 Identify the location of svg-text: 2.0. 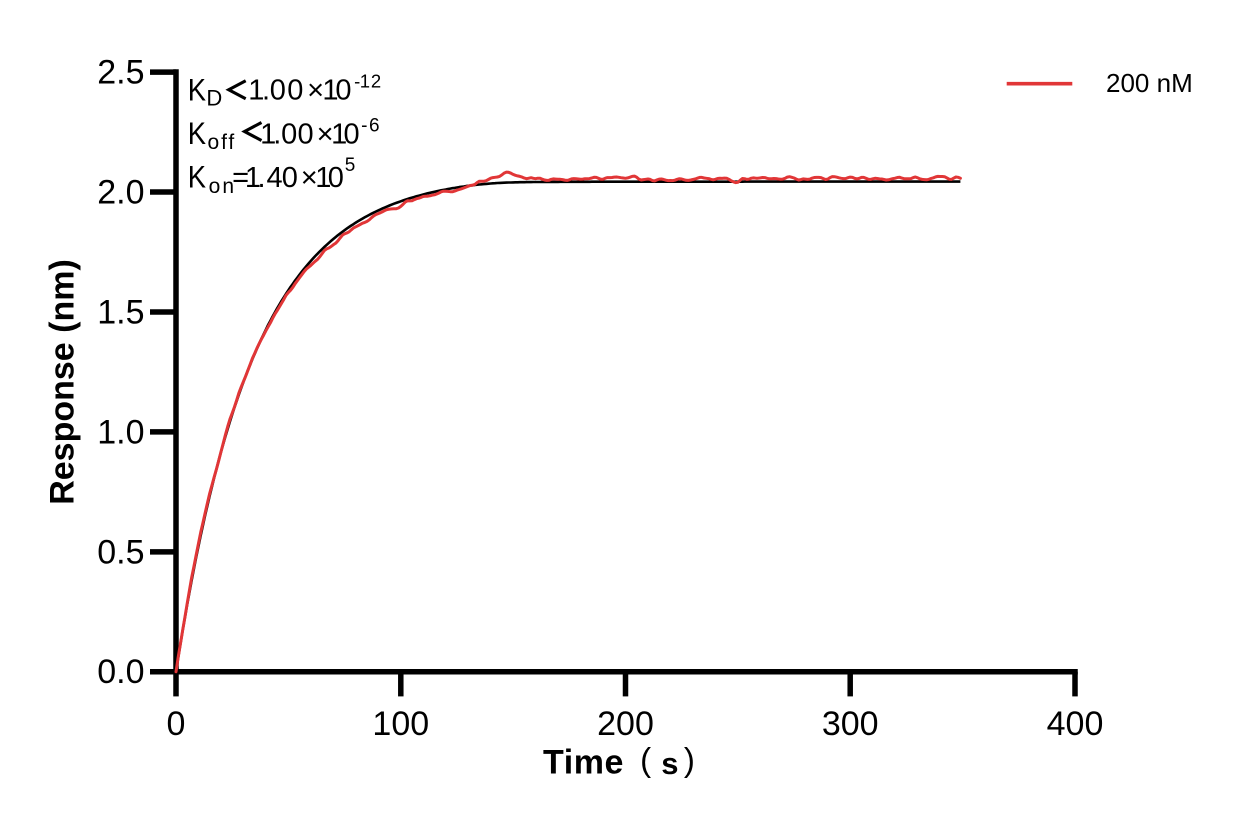
(120, 192).